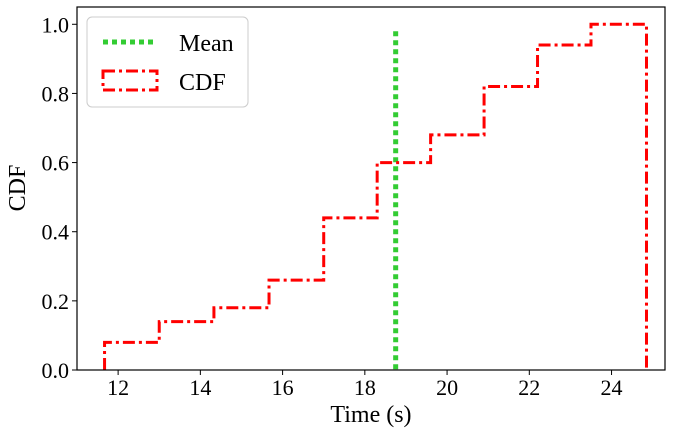 This screenshot has width=673, height=432. I want to click on x-tick-label: 14, so click(200, 387).